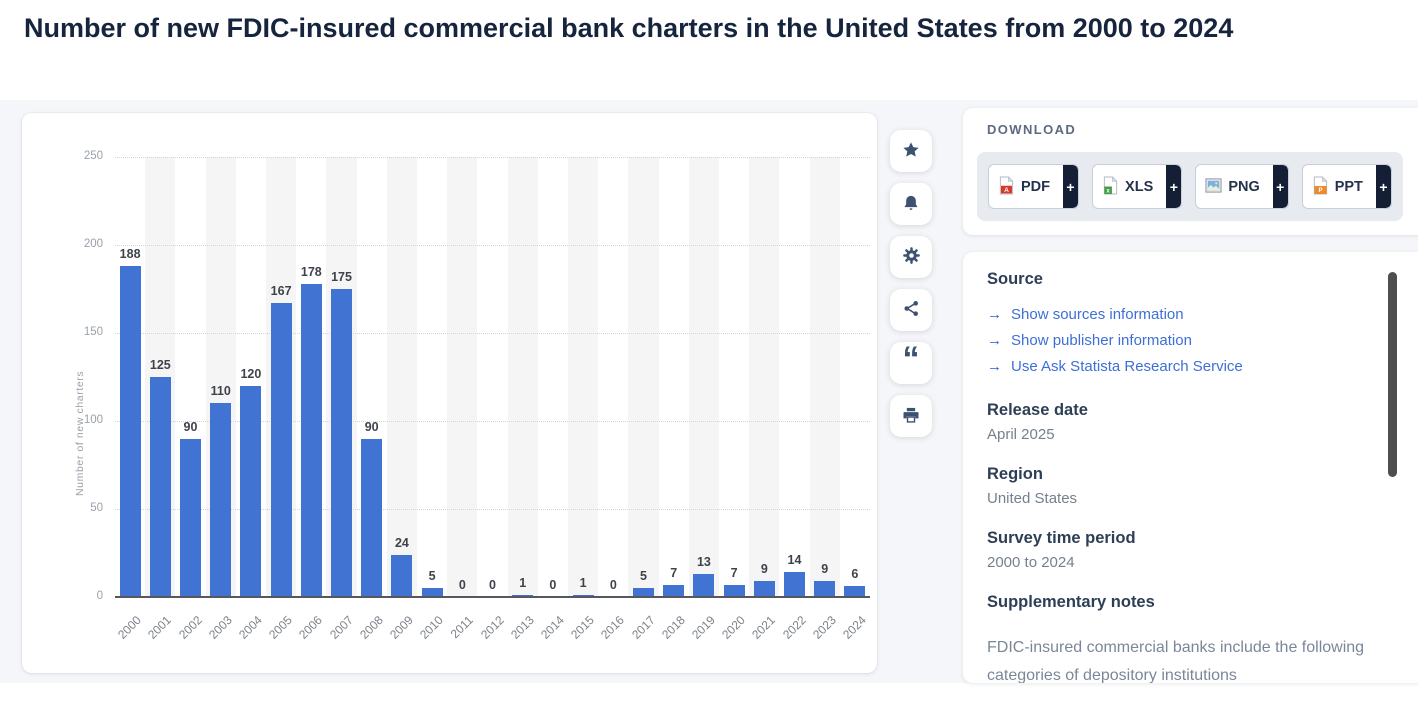 The width and height of the screenshot is (1418, 706). Describe the element at coordinates (1383, 186) in the screenshot. I see `download-ppt-plus-button: +` at that location.